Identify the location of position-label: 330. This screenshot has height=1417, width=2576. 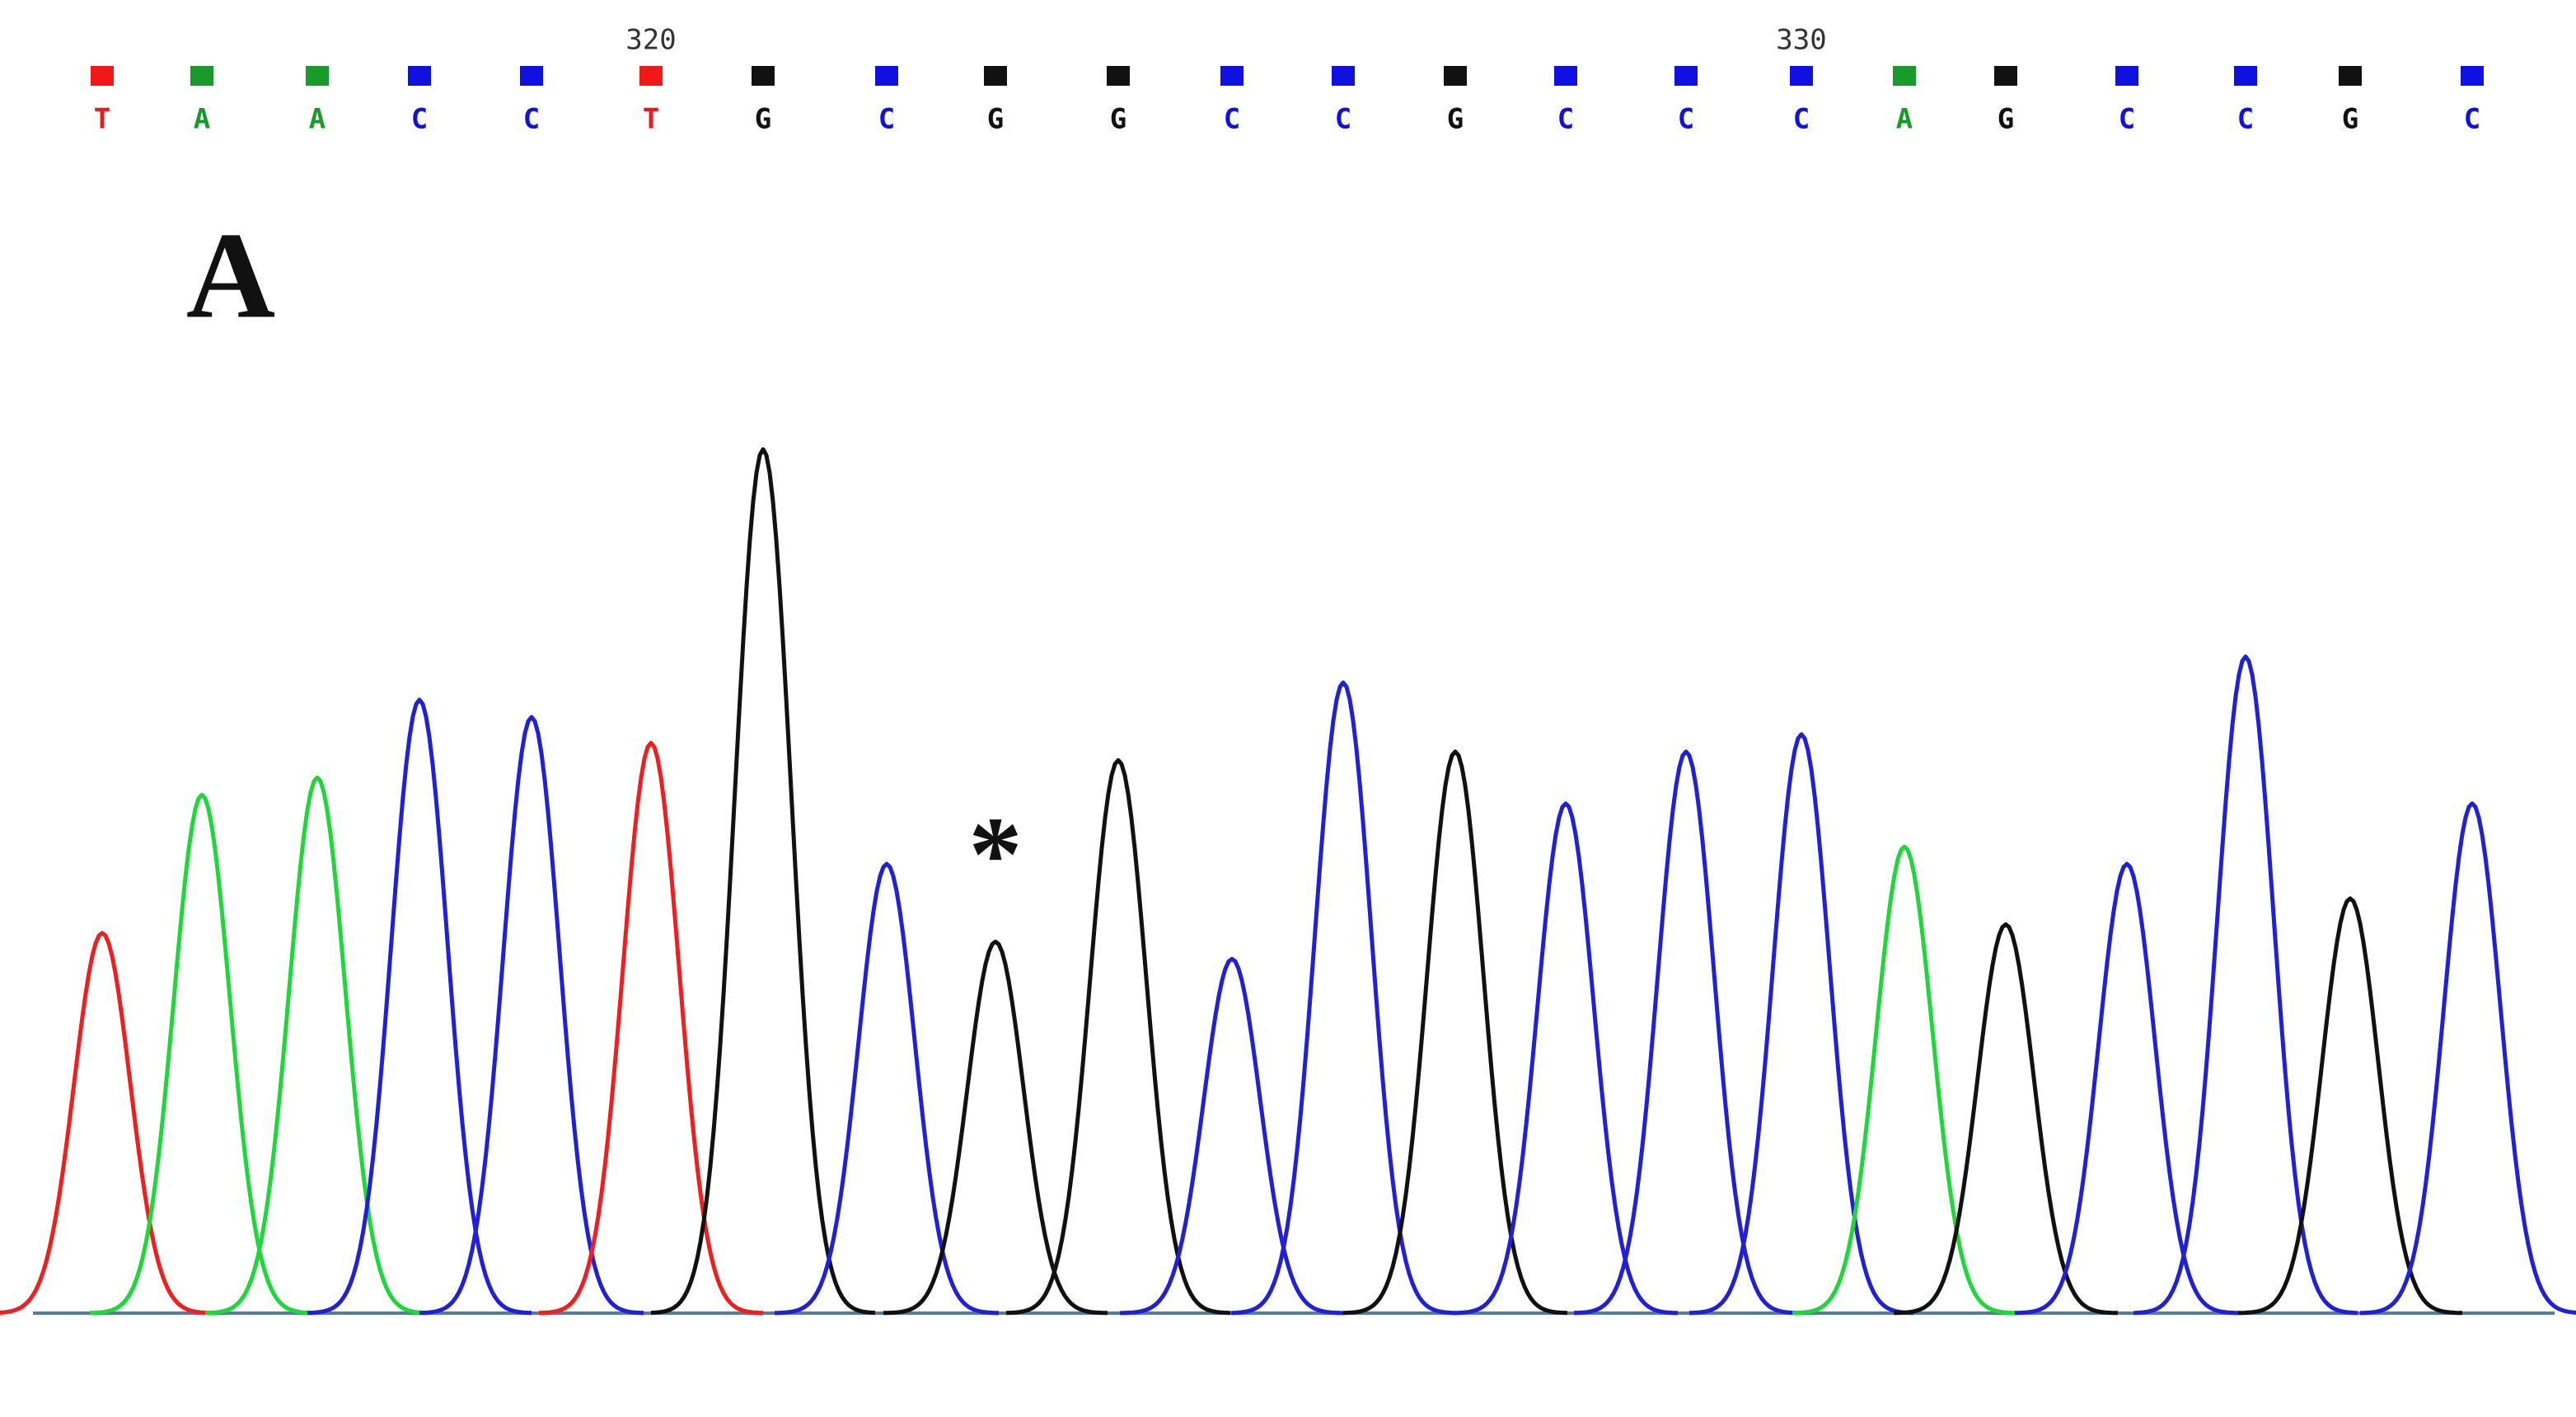
(1801, 40).